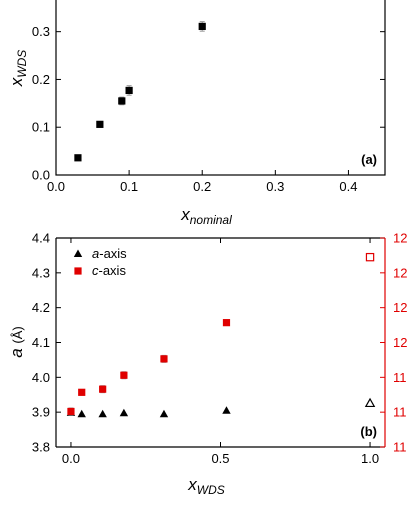 The height and width of the screenshot is (527, 407). What do you see at coordinates (41, 377) in the screenshot?
I see `y-tick-label-b: 4.0` at bounding box center [41, 377].